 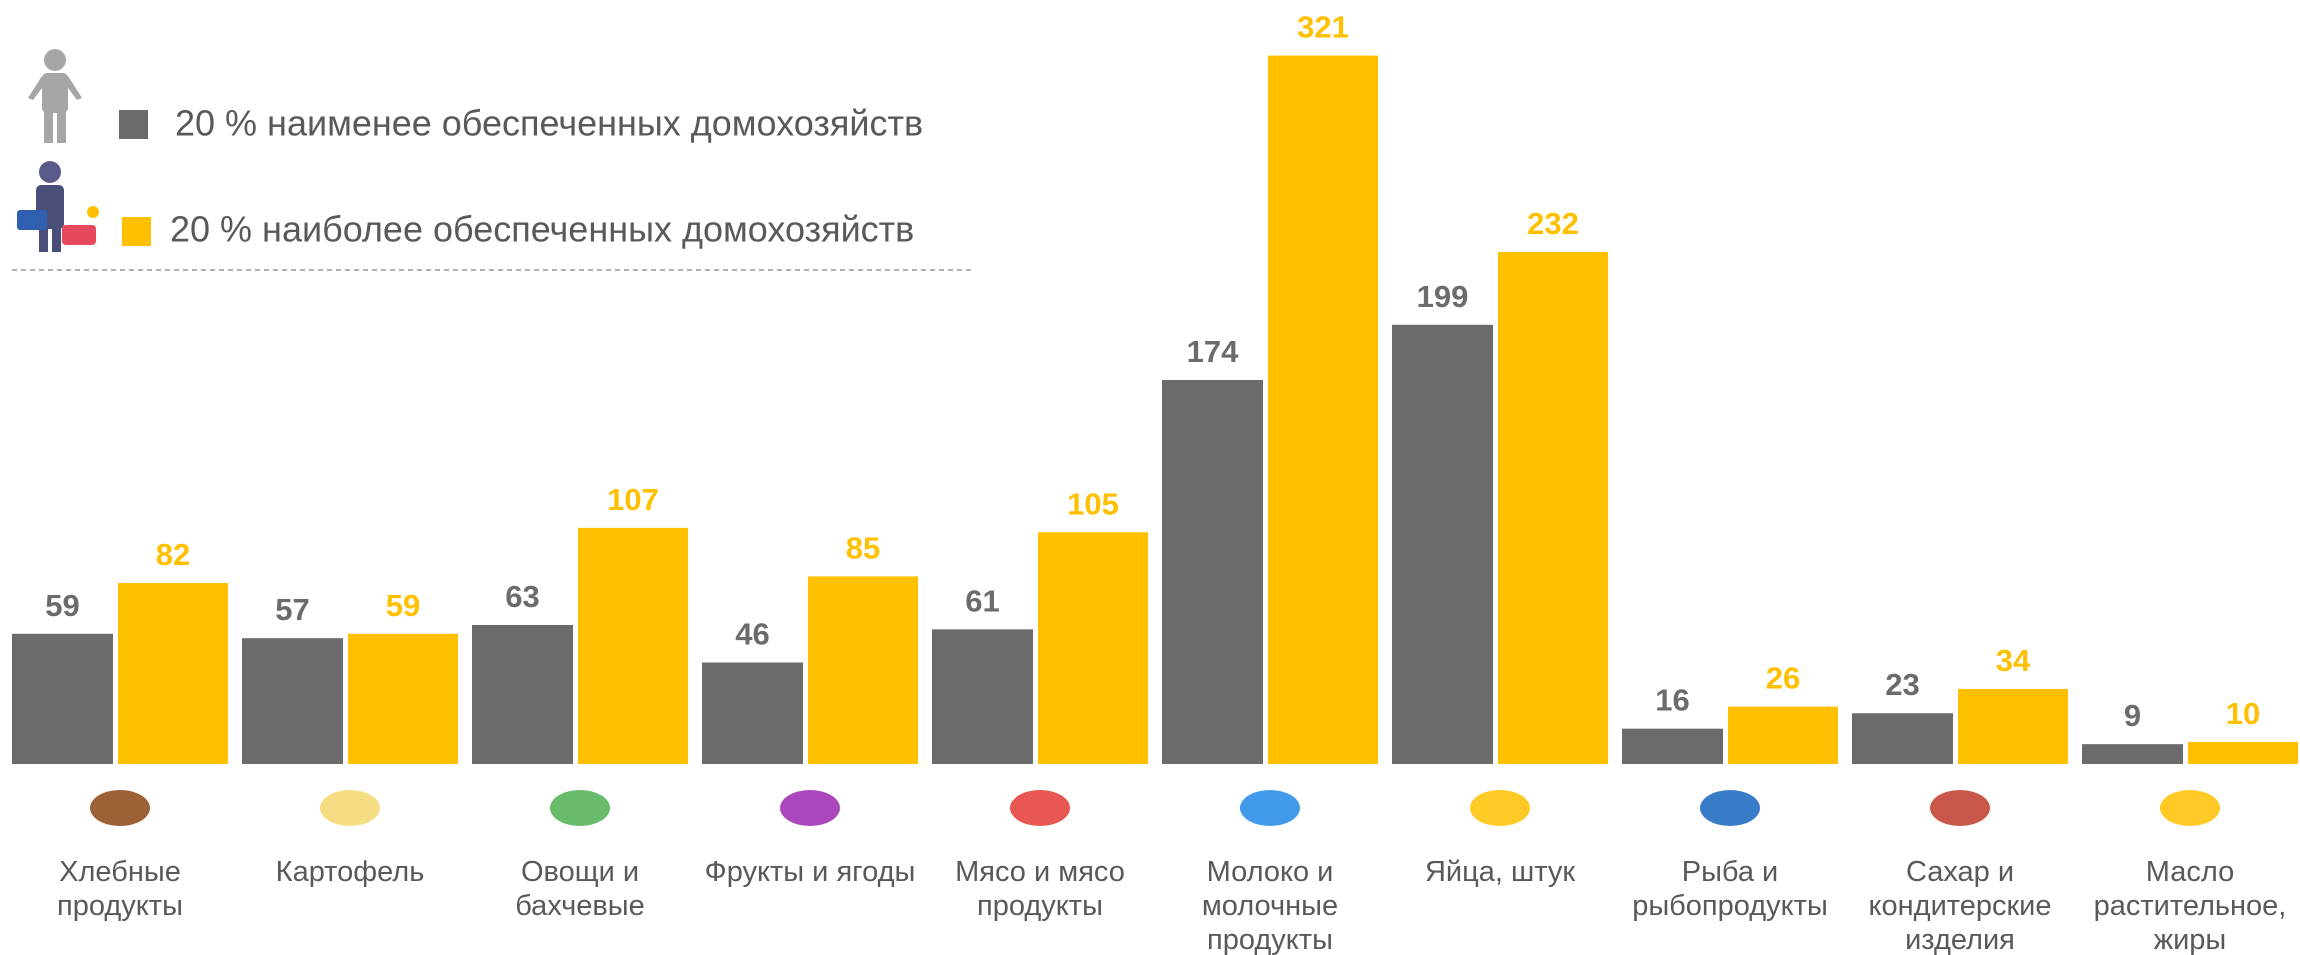 What do you see at coordinates (1443, 296) in the screenshot?
I see `value-label: 199` at bounding box center [1443, 296].